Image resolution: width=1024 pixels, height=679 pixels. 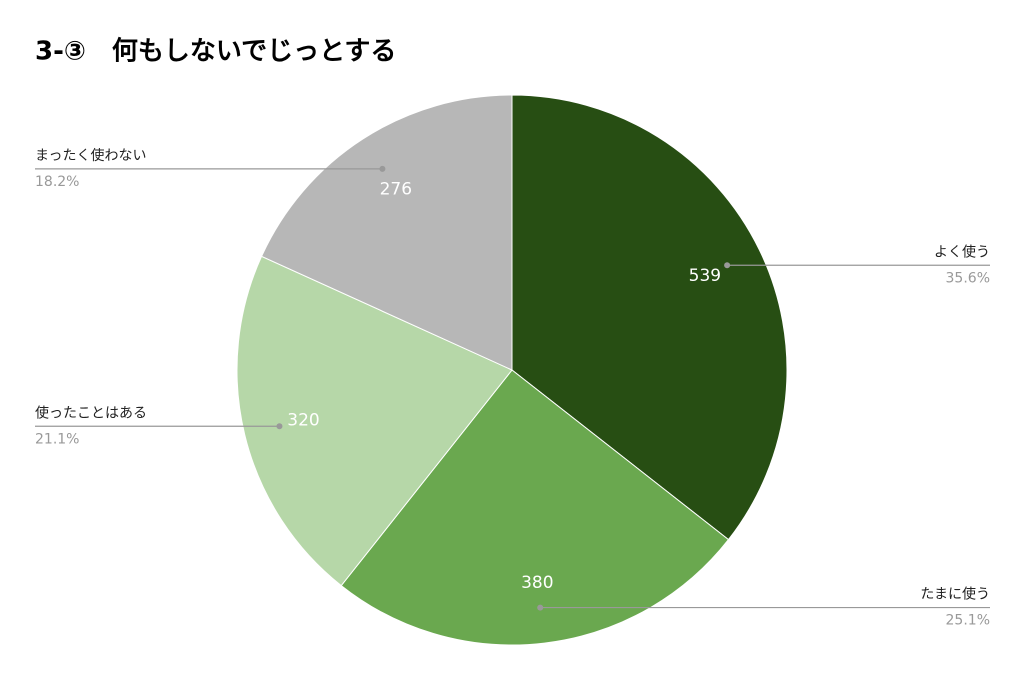 I want to click on value-label: 380, so click(x=537, y=583).